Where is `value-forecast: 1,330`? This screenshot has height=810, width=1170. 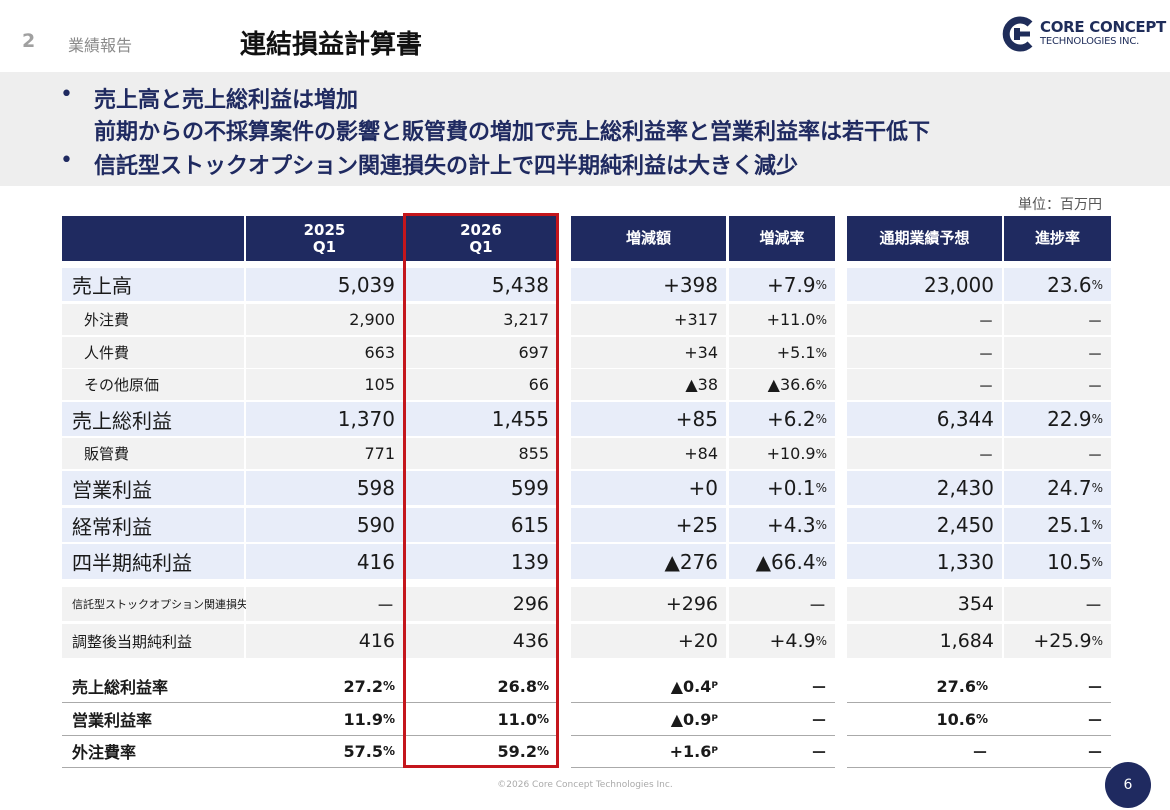 value-forecast: 1,330 is located at coordinates (965, 561).